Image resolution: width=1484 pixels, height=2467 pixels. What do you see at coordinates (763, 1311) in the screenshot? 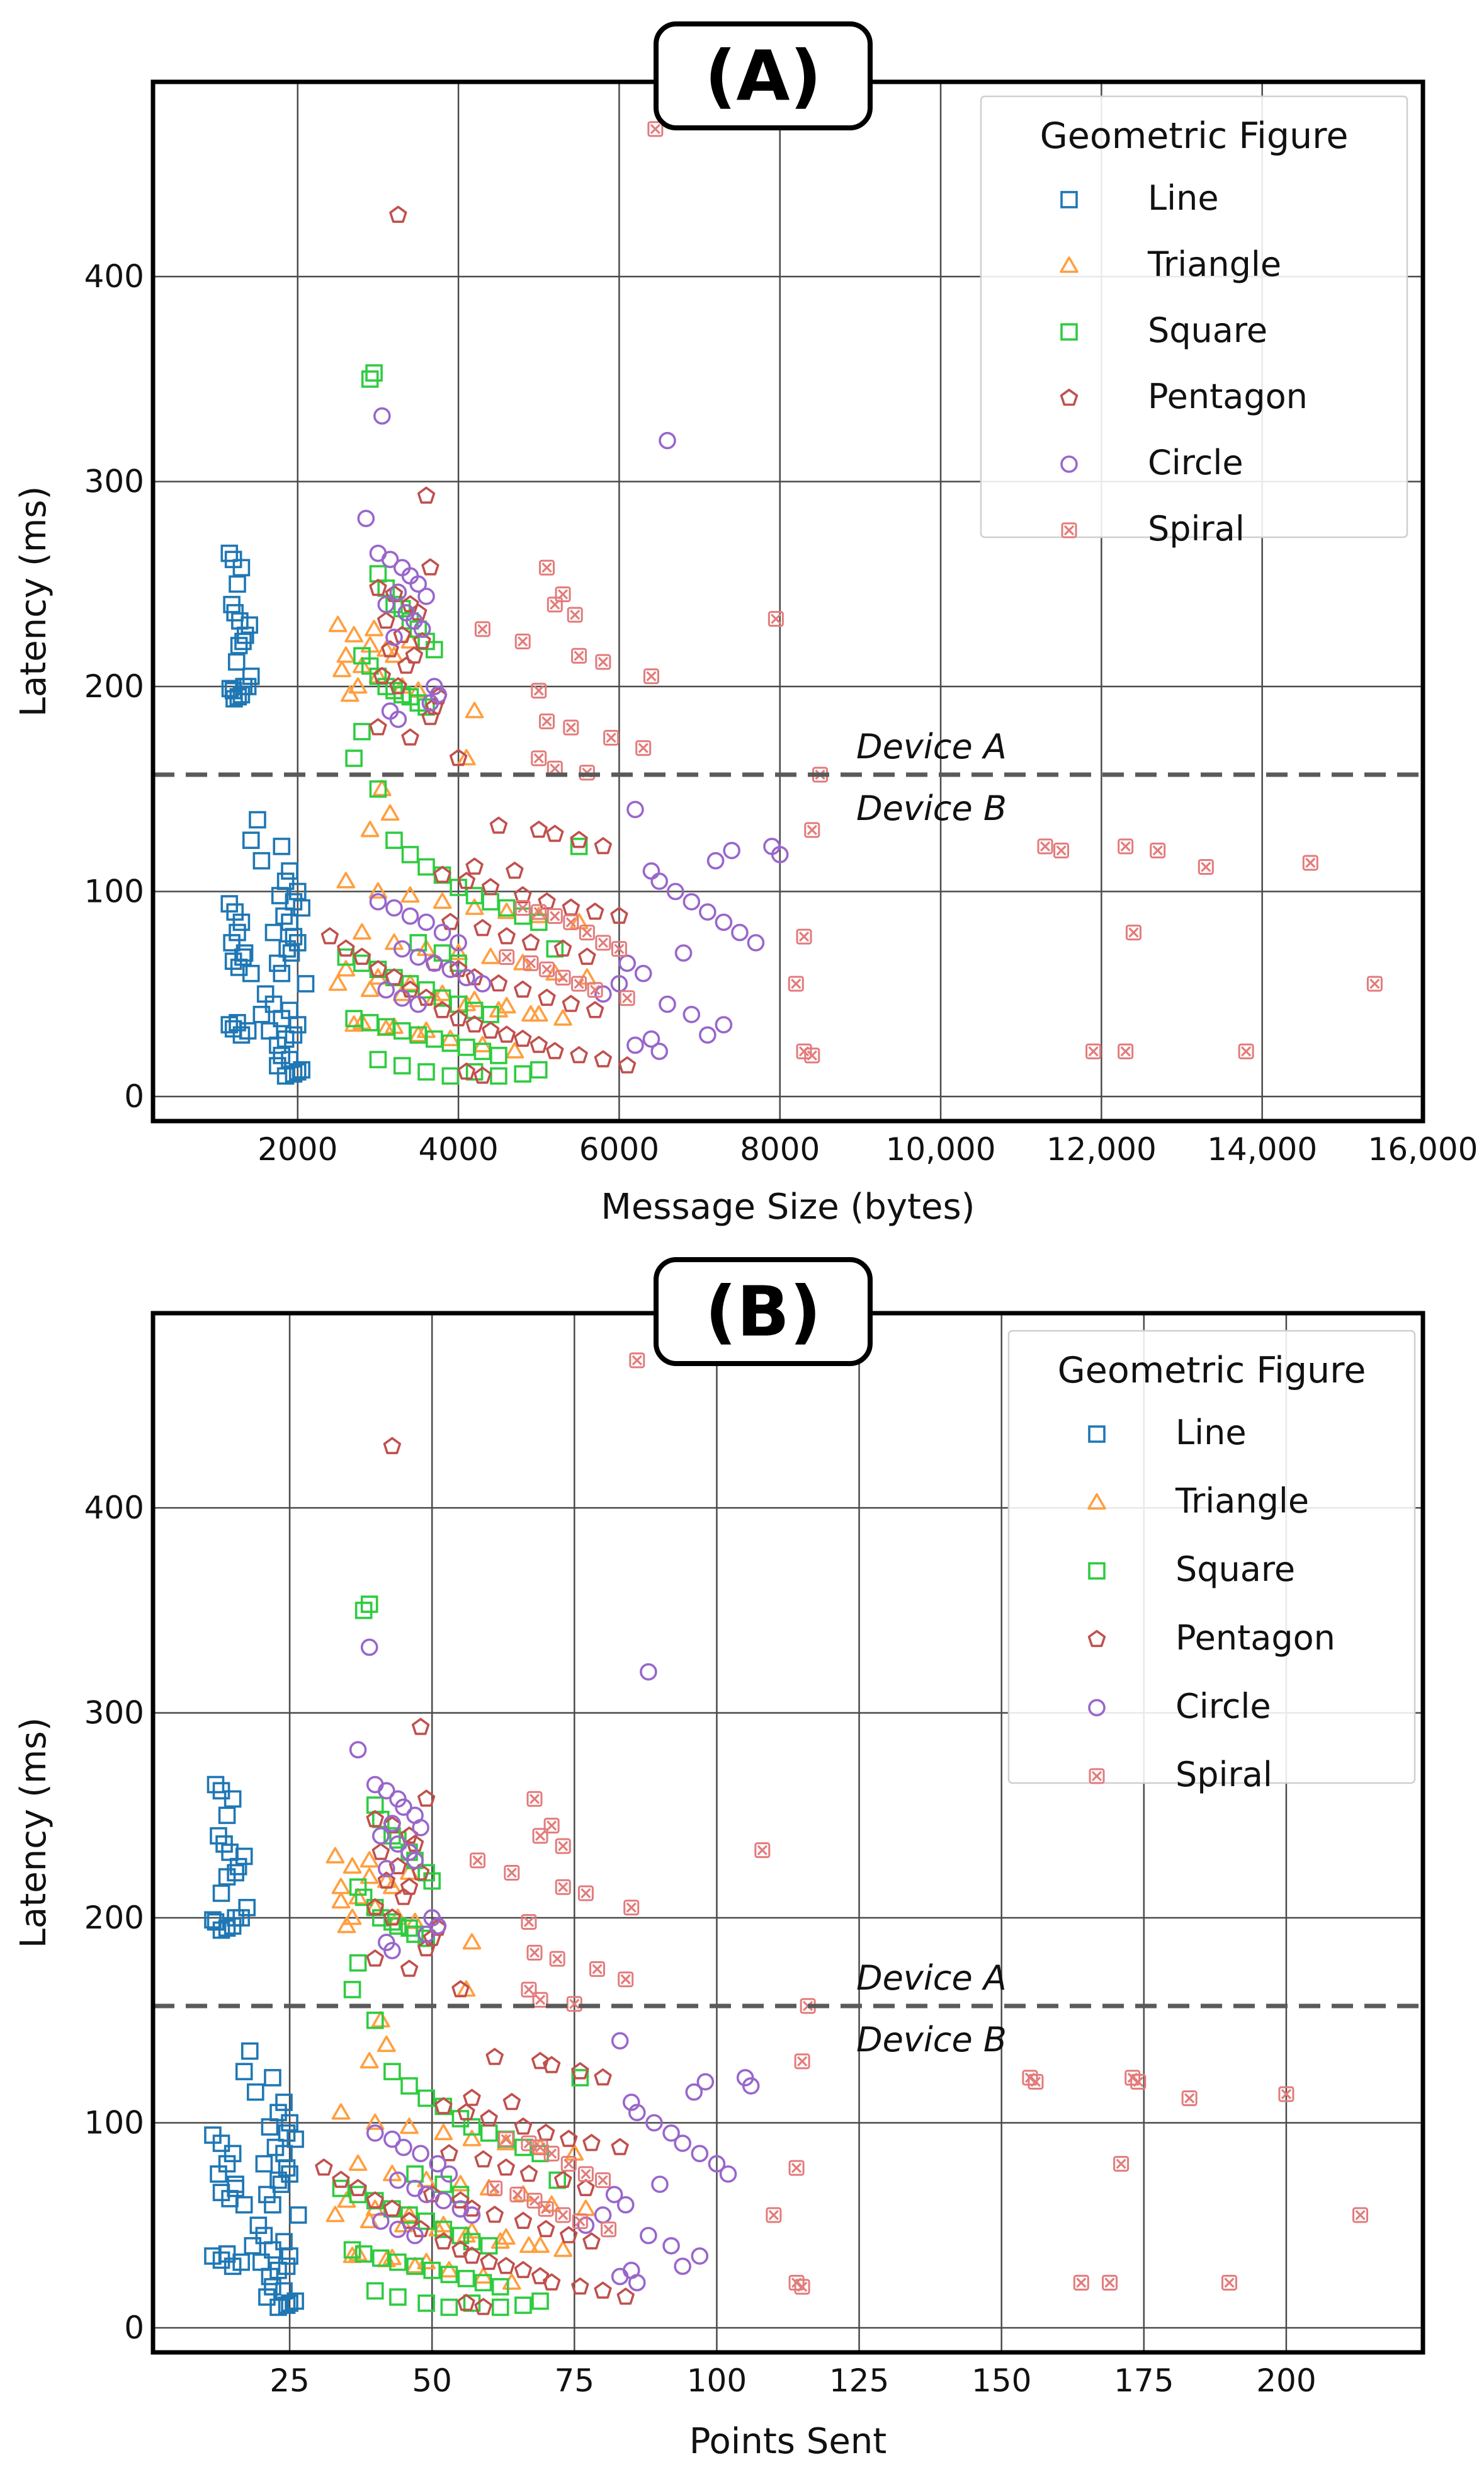
I see `panel-title: (B)` at bounding box center [763, 1311].